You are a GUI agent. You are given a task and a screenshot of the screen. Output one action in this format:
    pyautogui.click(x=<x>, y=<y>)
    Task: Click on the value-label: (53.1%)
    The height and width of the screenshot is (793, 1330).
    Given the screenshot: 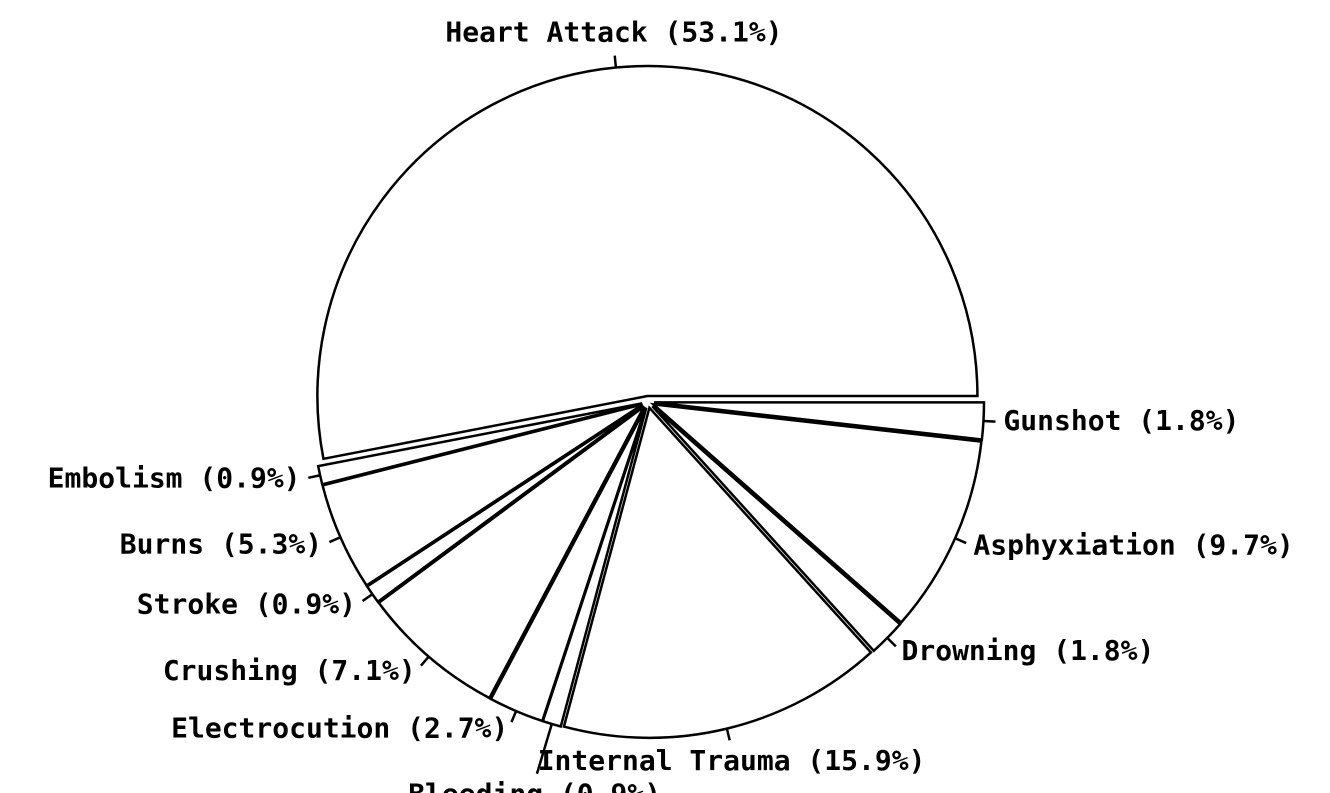 What is the action you would take?
    pyautogui.click(x=724, y=32)
    